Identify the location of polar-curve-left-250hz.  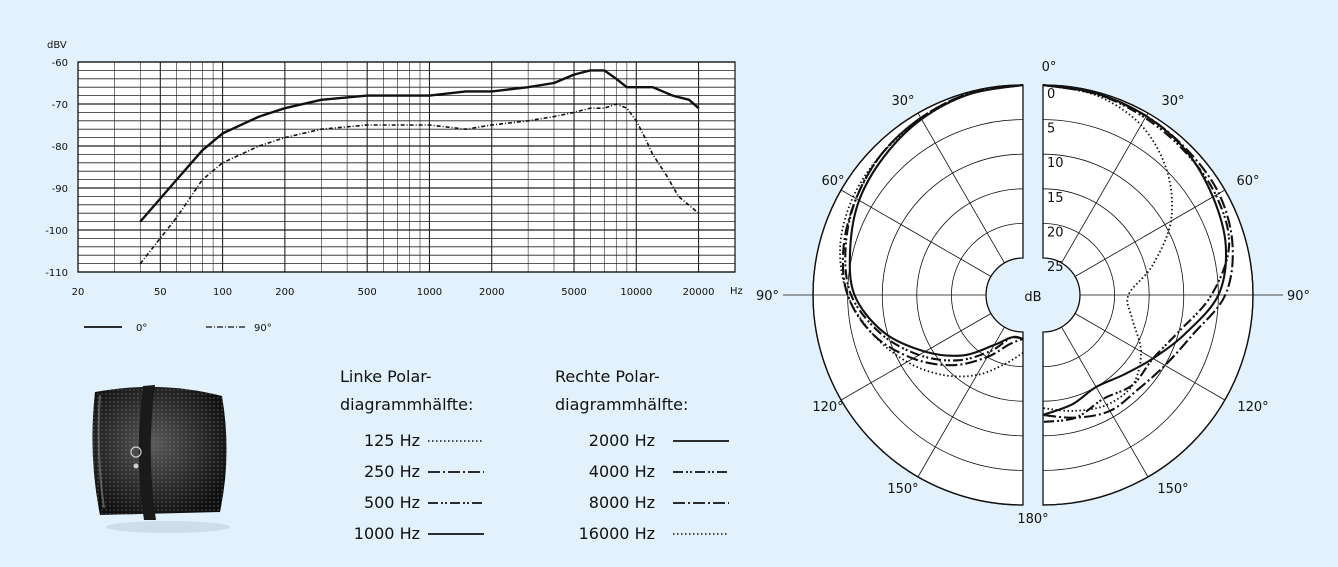
(932, 225).